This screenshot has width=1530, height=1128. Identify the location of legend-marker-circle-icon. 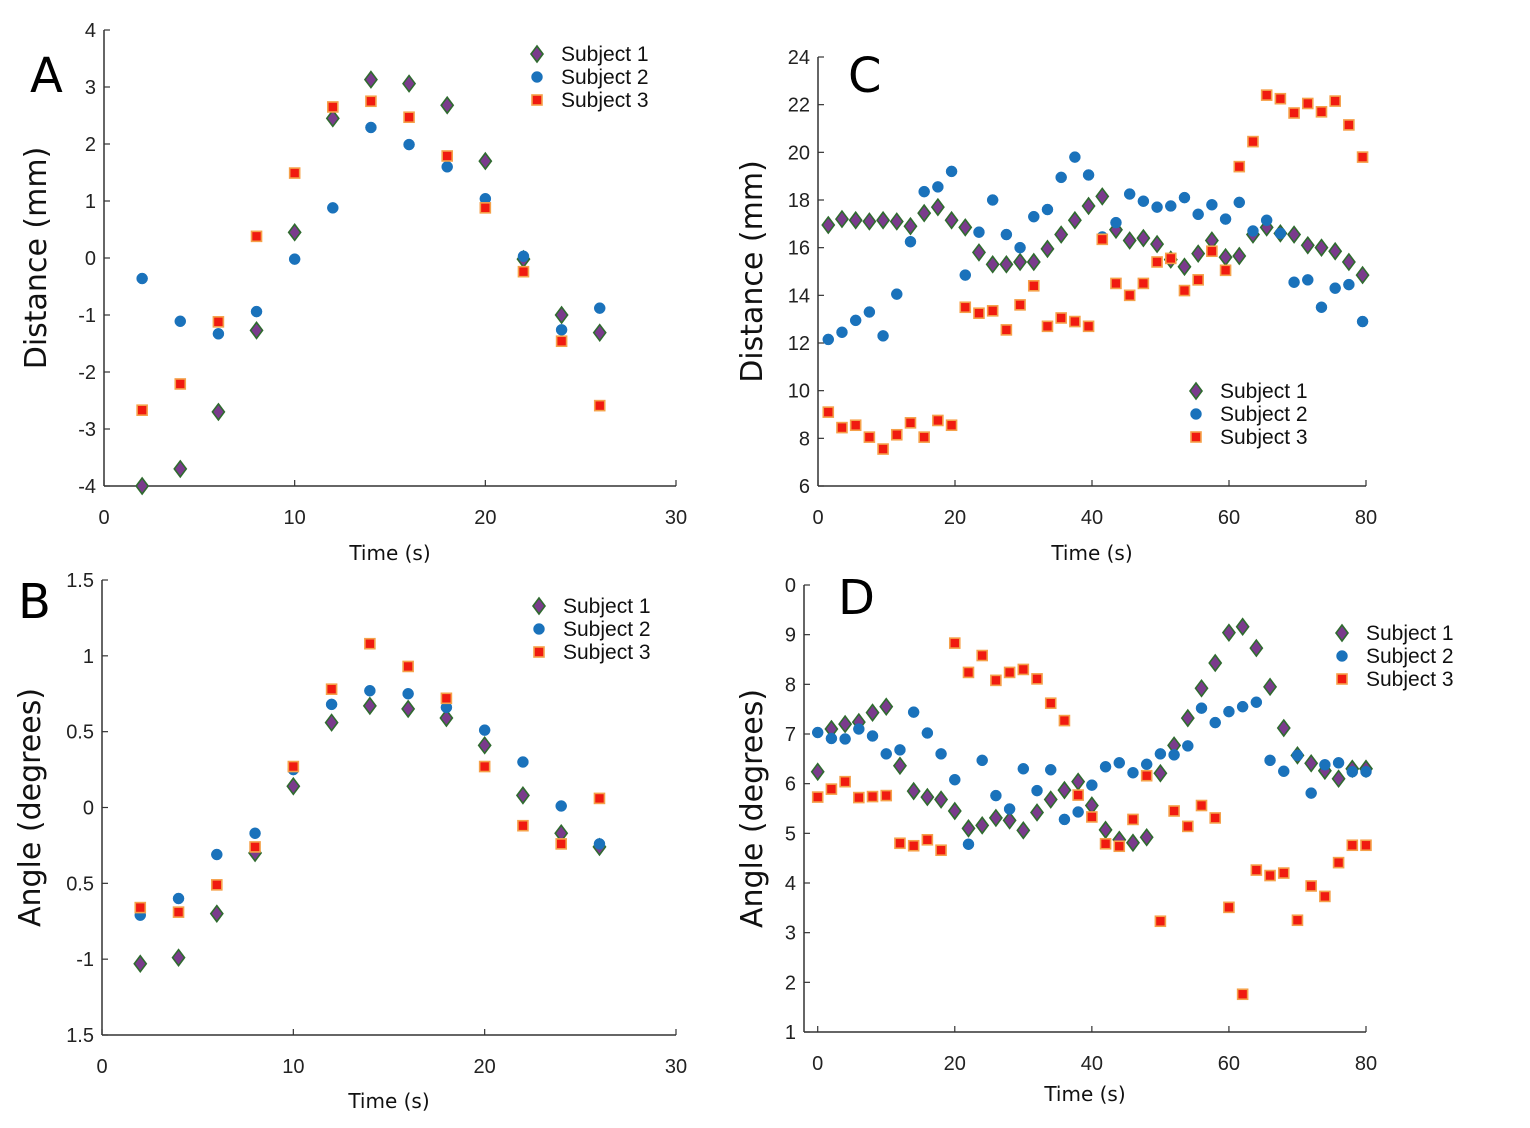
(539, 629).